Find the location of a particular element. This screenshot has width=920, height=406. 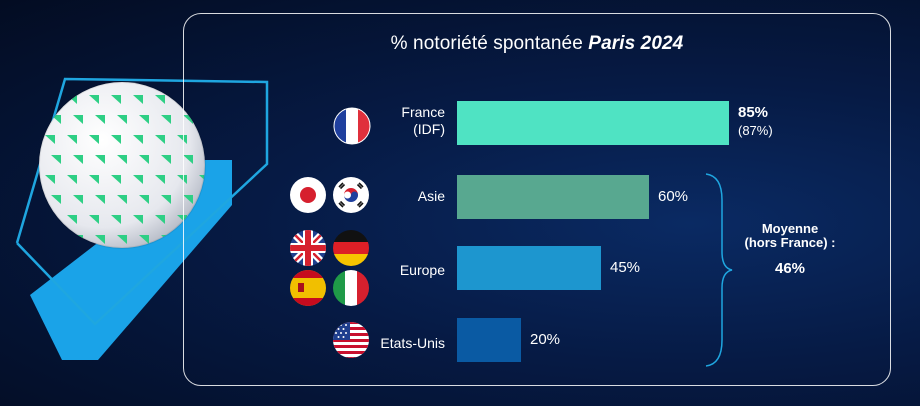

chart-title-emphasis: Paris 2024 is located at coordinates (636, 43).